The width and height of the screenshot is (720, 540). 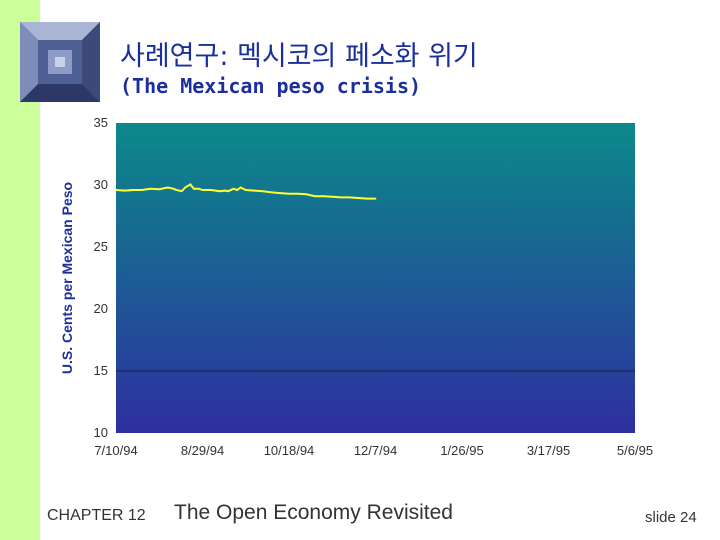 What do you see at coordinates (115, 450) in the screenshot?
I see `x-tick-label: 7/10/94` at bounding box center [115, 450].